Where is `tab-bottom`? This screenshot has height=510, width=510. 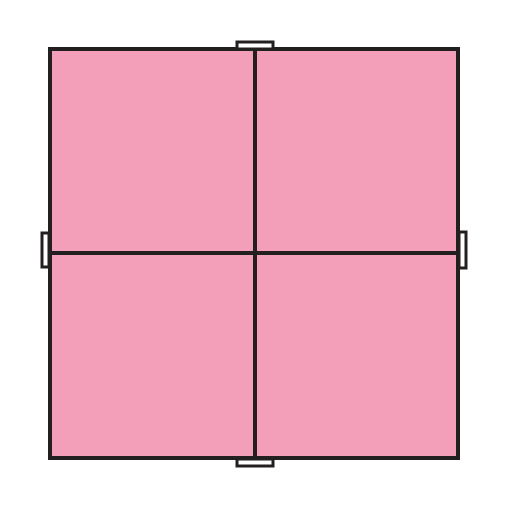 tab-bottom is located at coordinates (255, 462).